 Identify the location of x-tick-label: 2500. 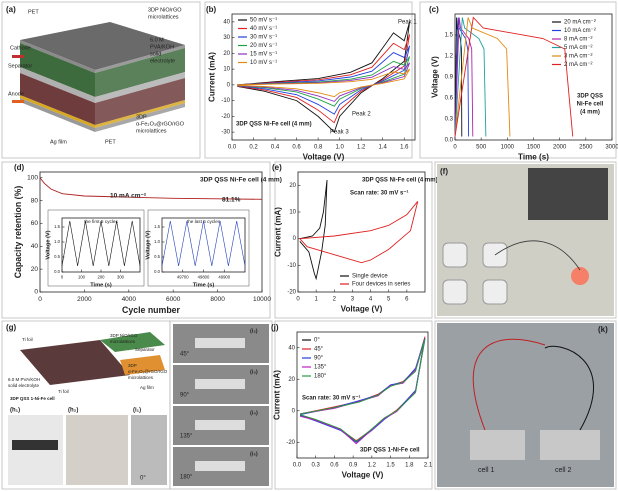
(586, 148).